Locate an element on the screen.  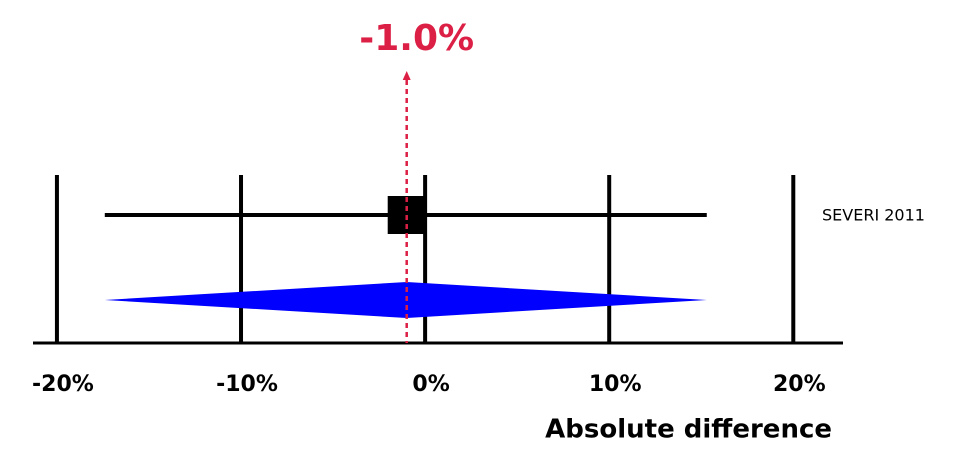
x-tick-label: 10% is located at coordinates (615, 384).